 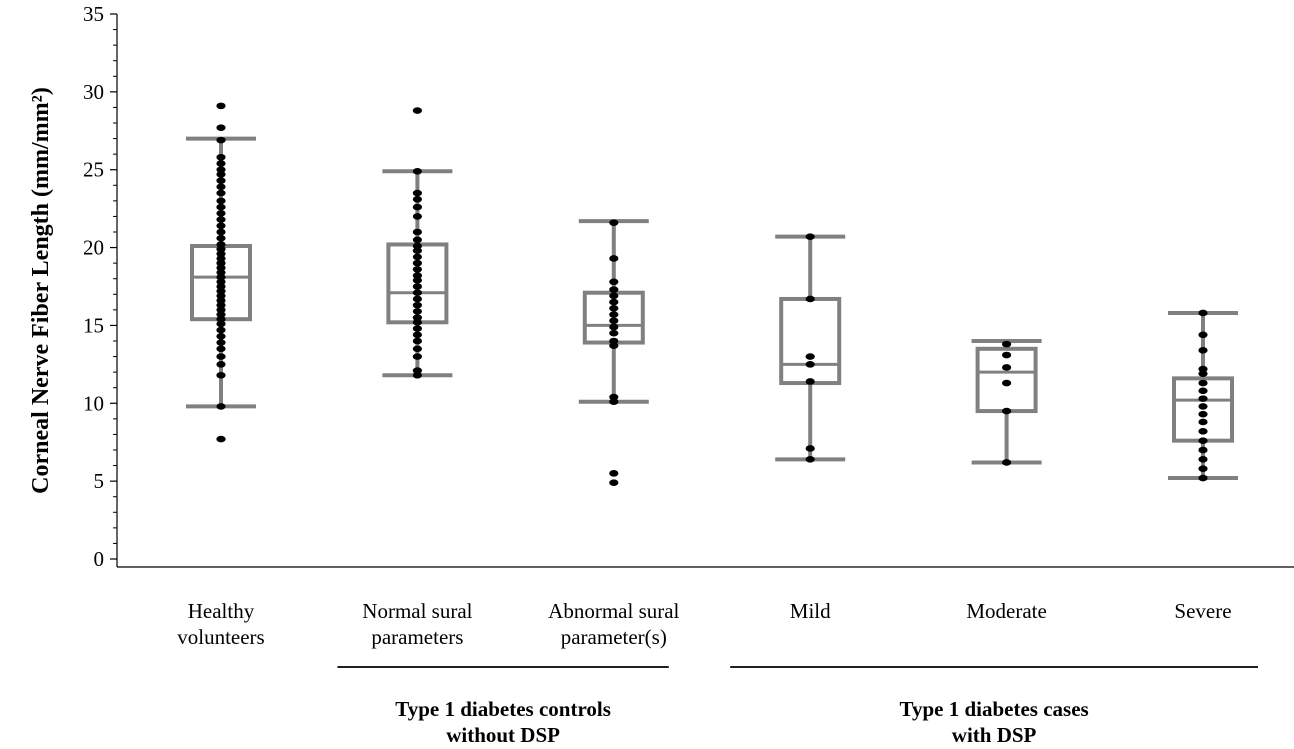 I want to click on y-tick-label: 15, so click(x=93, y=325).